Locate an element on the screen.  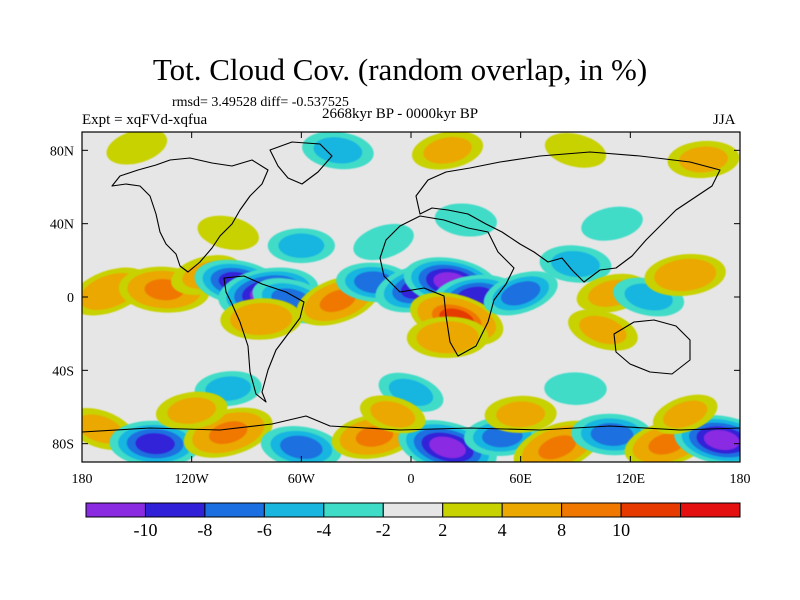
lon-tick-label: 0 is located at coordinates (411, 479).